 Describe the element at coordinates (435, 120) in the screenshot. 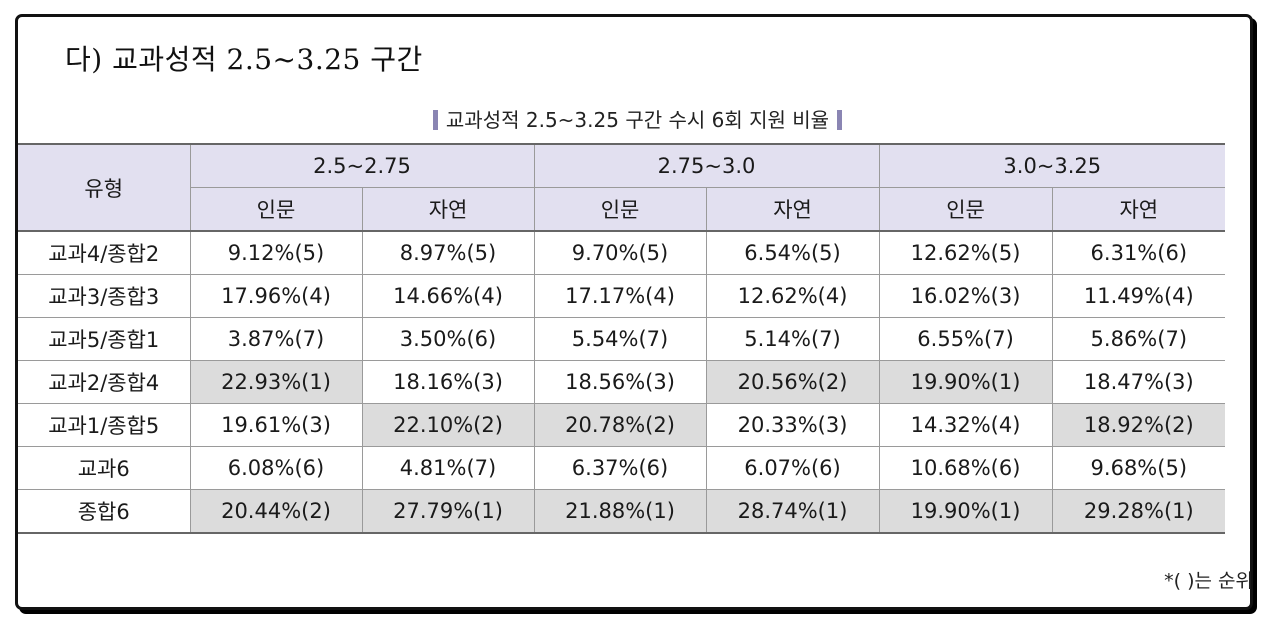

I see `caption-bar-left` at that location.